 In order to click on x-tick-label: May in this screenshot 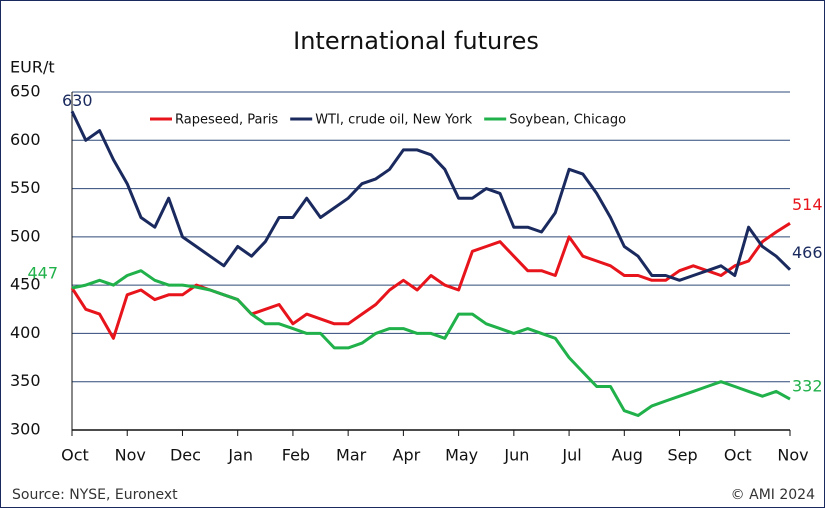, I will do `click(461, 455)`.